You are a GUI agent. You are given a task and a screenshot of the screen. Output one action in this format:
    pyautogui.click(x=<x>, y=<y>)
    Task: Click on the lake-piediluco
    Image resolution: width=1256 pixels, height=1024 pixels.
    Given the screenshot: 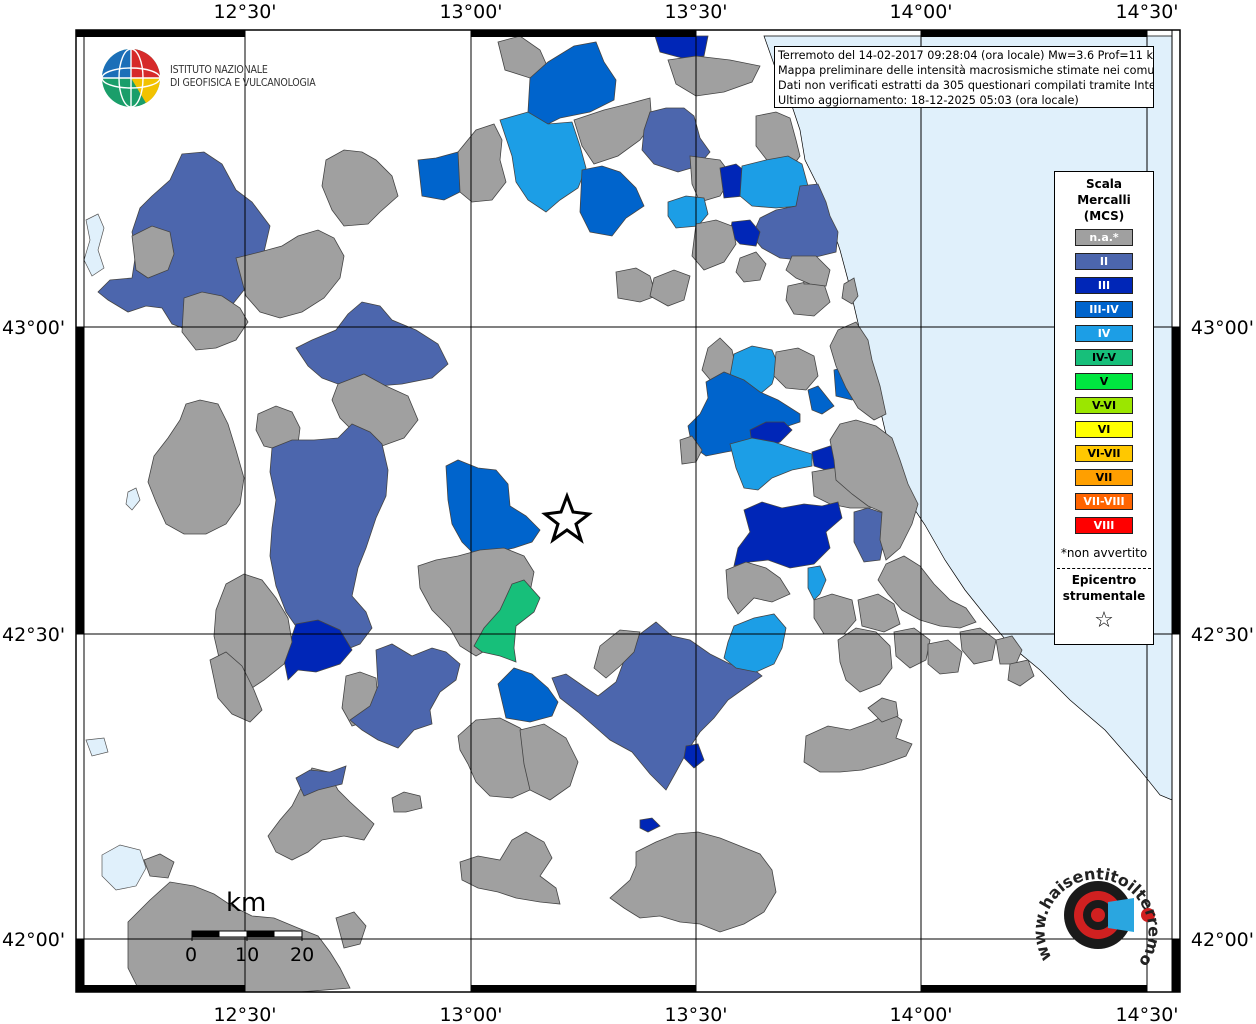 What is the action you would take?
    pyautogui.click(x=133, y=499)
    